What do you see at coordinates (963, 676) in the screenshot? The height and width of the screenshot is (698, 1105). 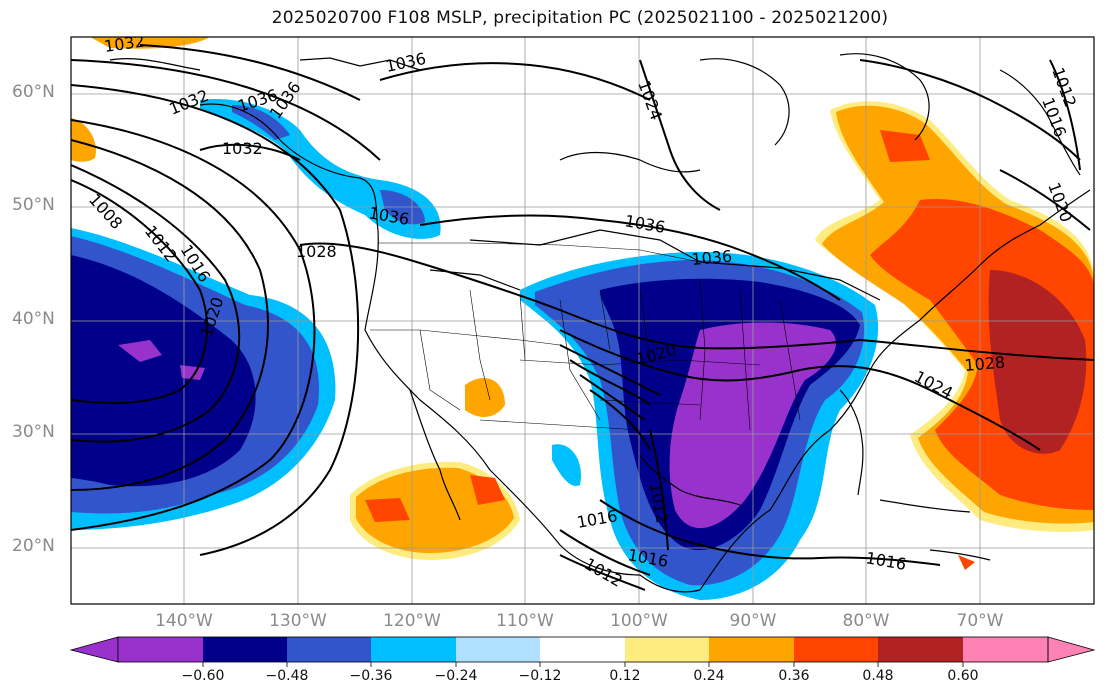 I see `colorbar-tick-label: 0.60` at bounding box center [963, 676].